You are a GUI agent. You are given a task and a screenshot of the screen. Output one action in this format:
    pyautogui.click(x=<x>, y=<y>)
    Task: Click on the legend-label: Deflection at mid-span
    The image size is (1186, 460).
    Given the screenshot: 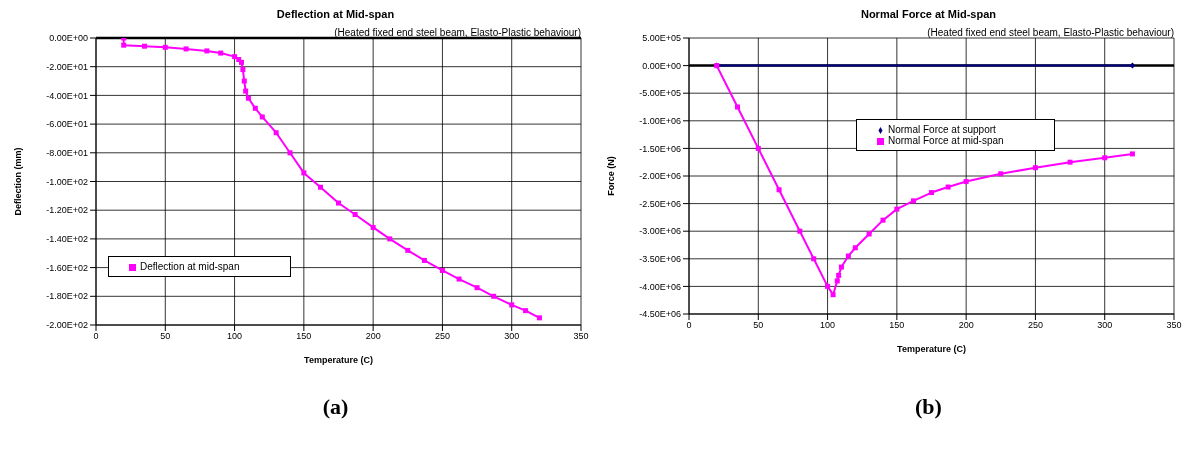 What is the action you would take?
    pyautogui.click(x=190, y=266)
    